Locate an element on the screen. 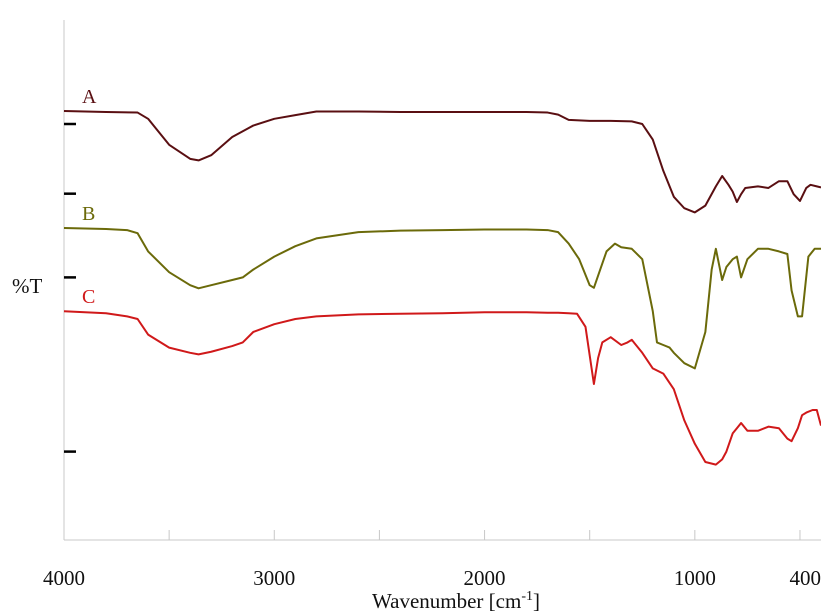  series-label-c: C is located at coordinates (88, 297).